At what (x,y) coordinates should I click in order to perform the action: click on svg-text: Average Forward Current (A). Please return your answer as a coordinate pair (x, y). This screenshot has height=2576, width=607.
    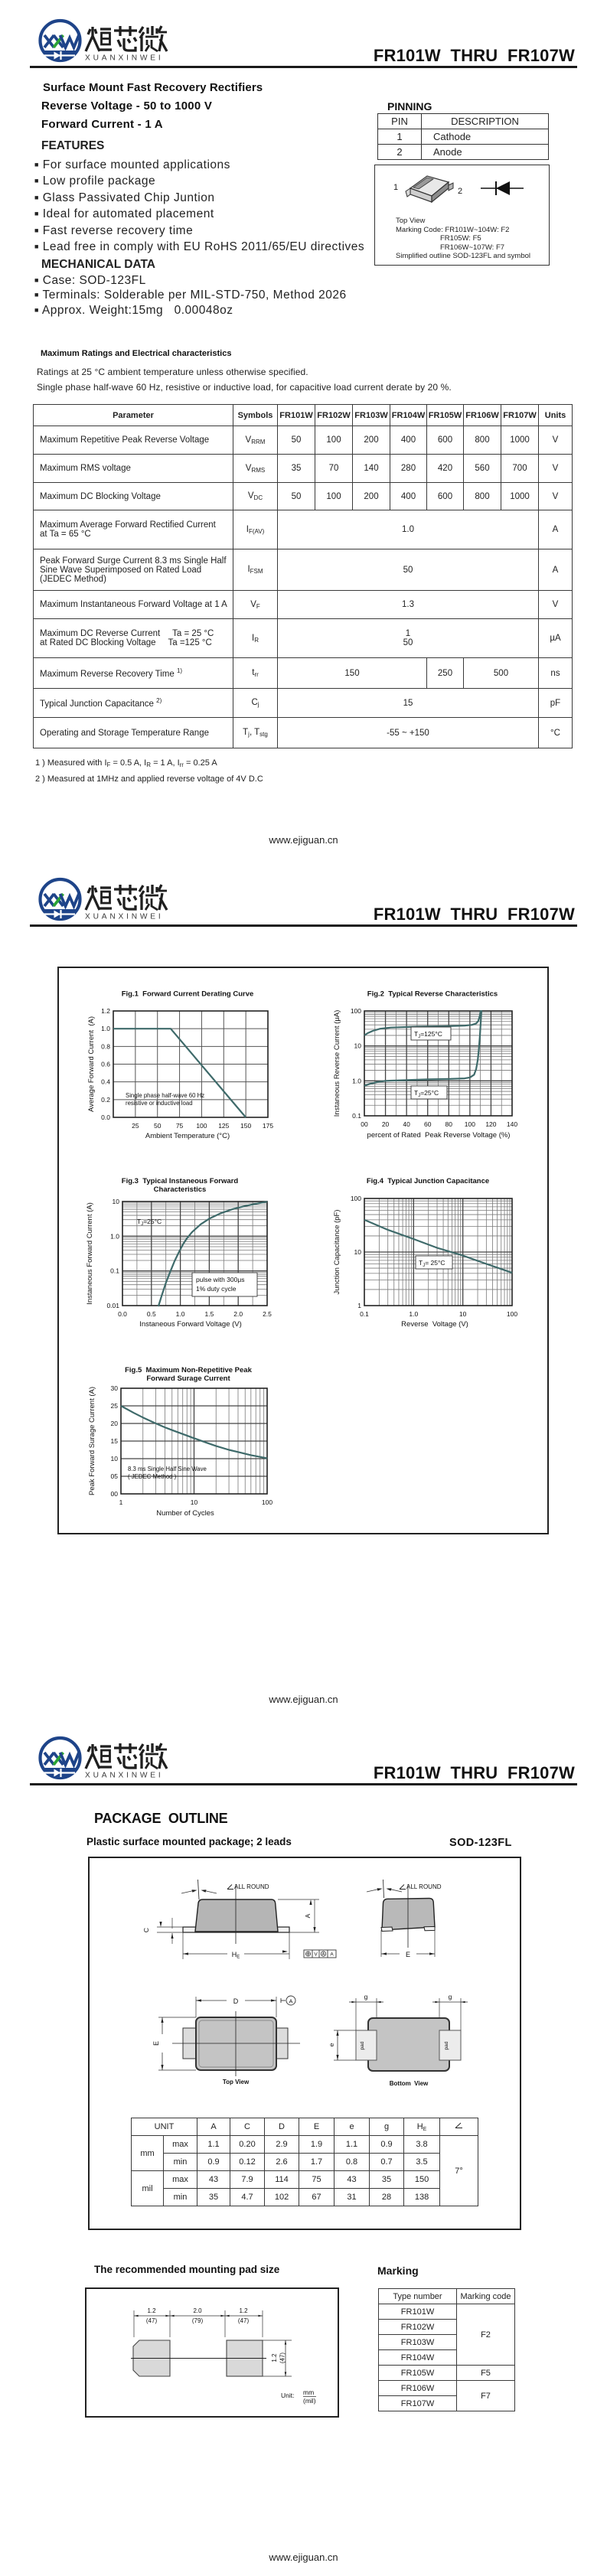
    Looking at the image, I should click on (92, 1064).